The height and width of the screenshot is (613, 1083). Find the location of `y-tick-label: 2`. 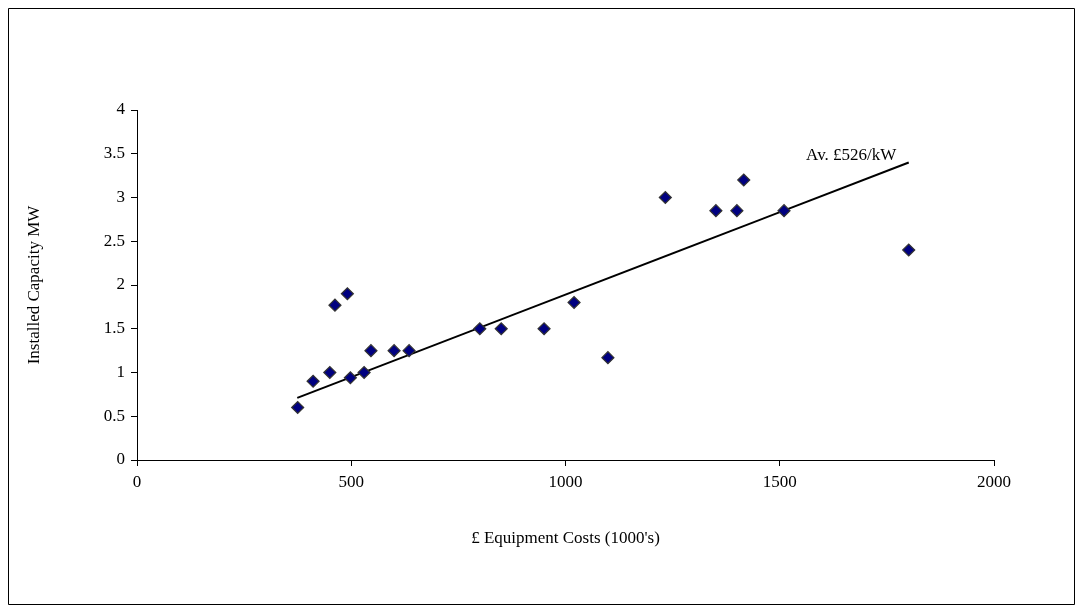

y-tick-label: 2 is located at coordinates (120, 284).